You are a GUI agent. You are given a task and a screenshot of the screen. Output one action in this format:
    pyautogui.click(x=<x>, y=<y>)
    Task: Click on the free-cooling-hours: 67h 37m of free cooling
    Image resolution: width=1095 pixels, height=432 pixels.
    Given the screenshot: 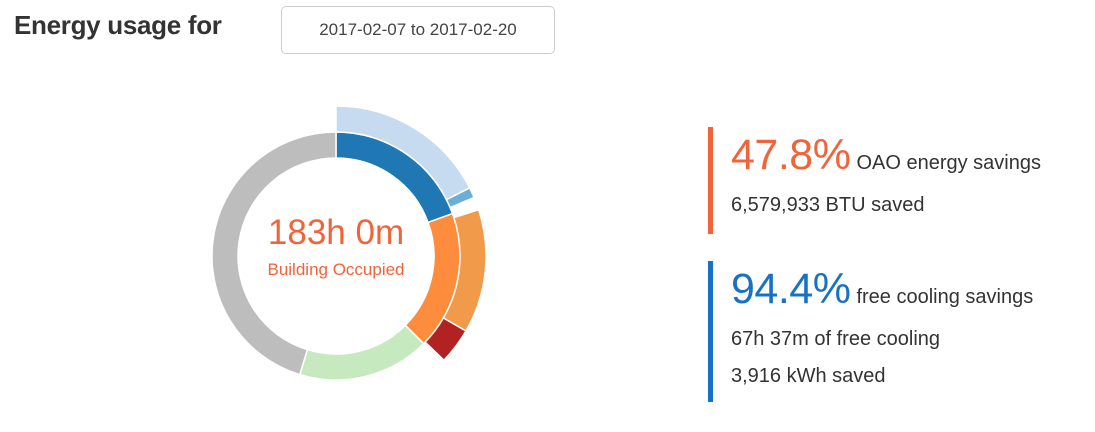 What is the action you would take?
    pyautogui.click(x=836, y=339)
    